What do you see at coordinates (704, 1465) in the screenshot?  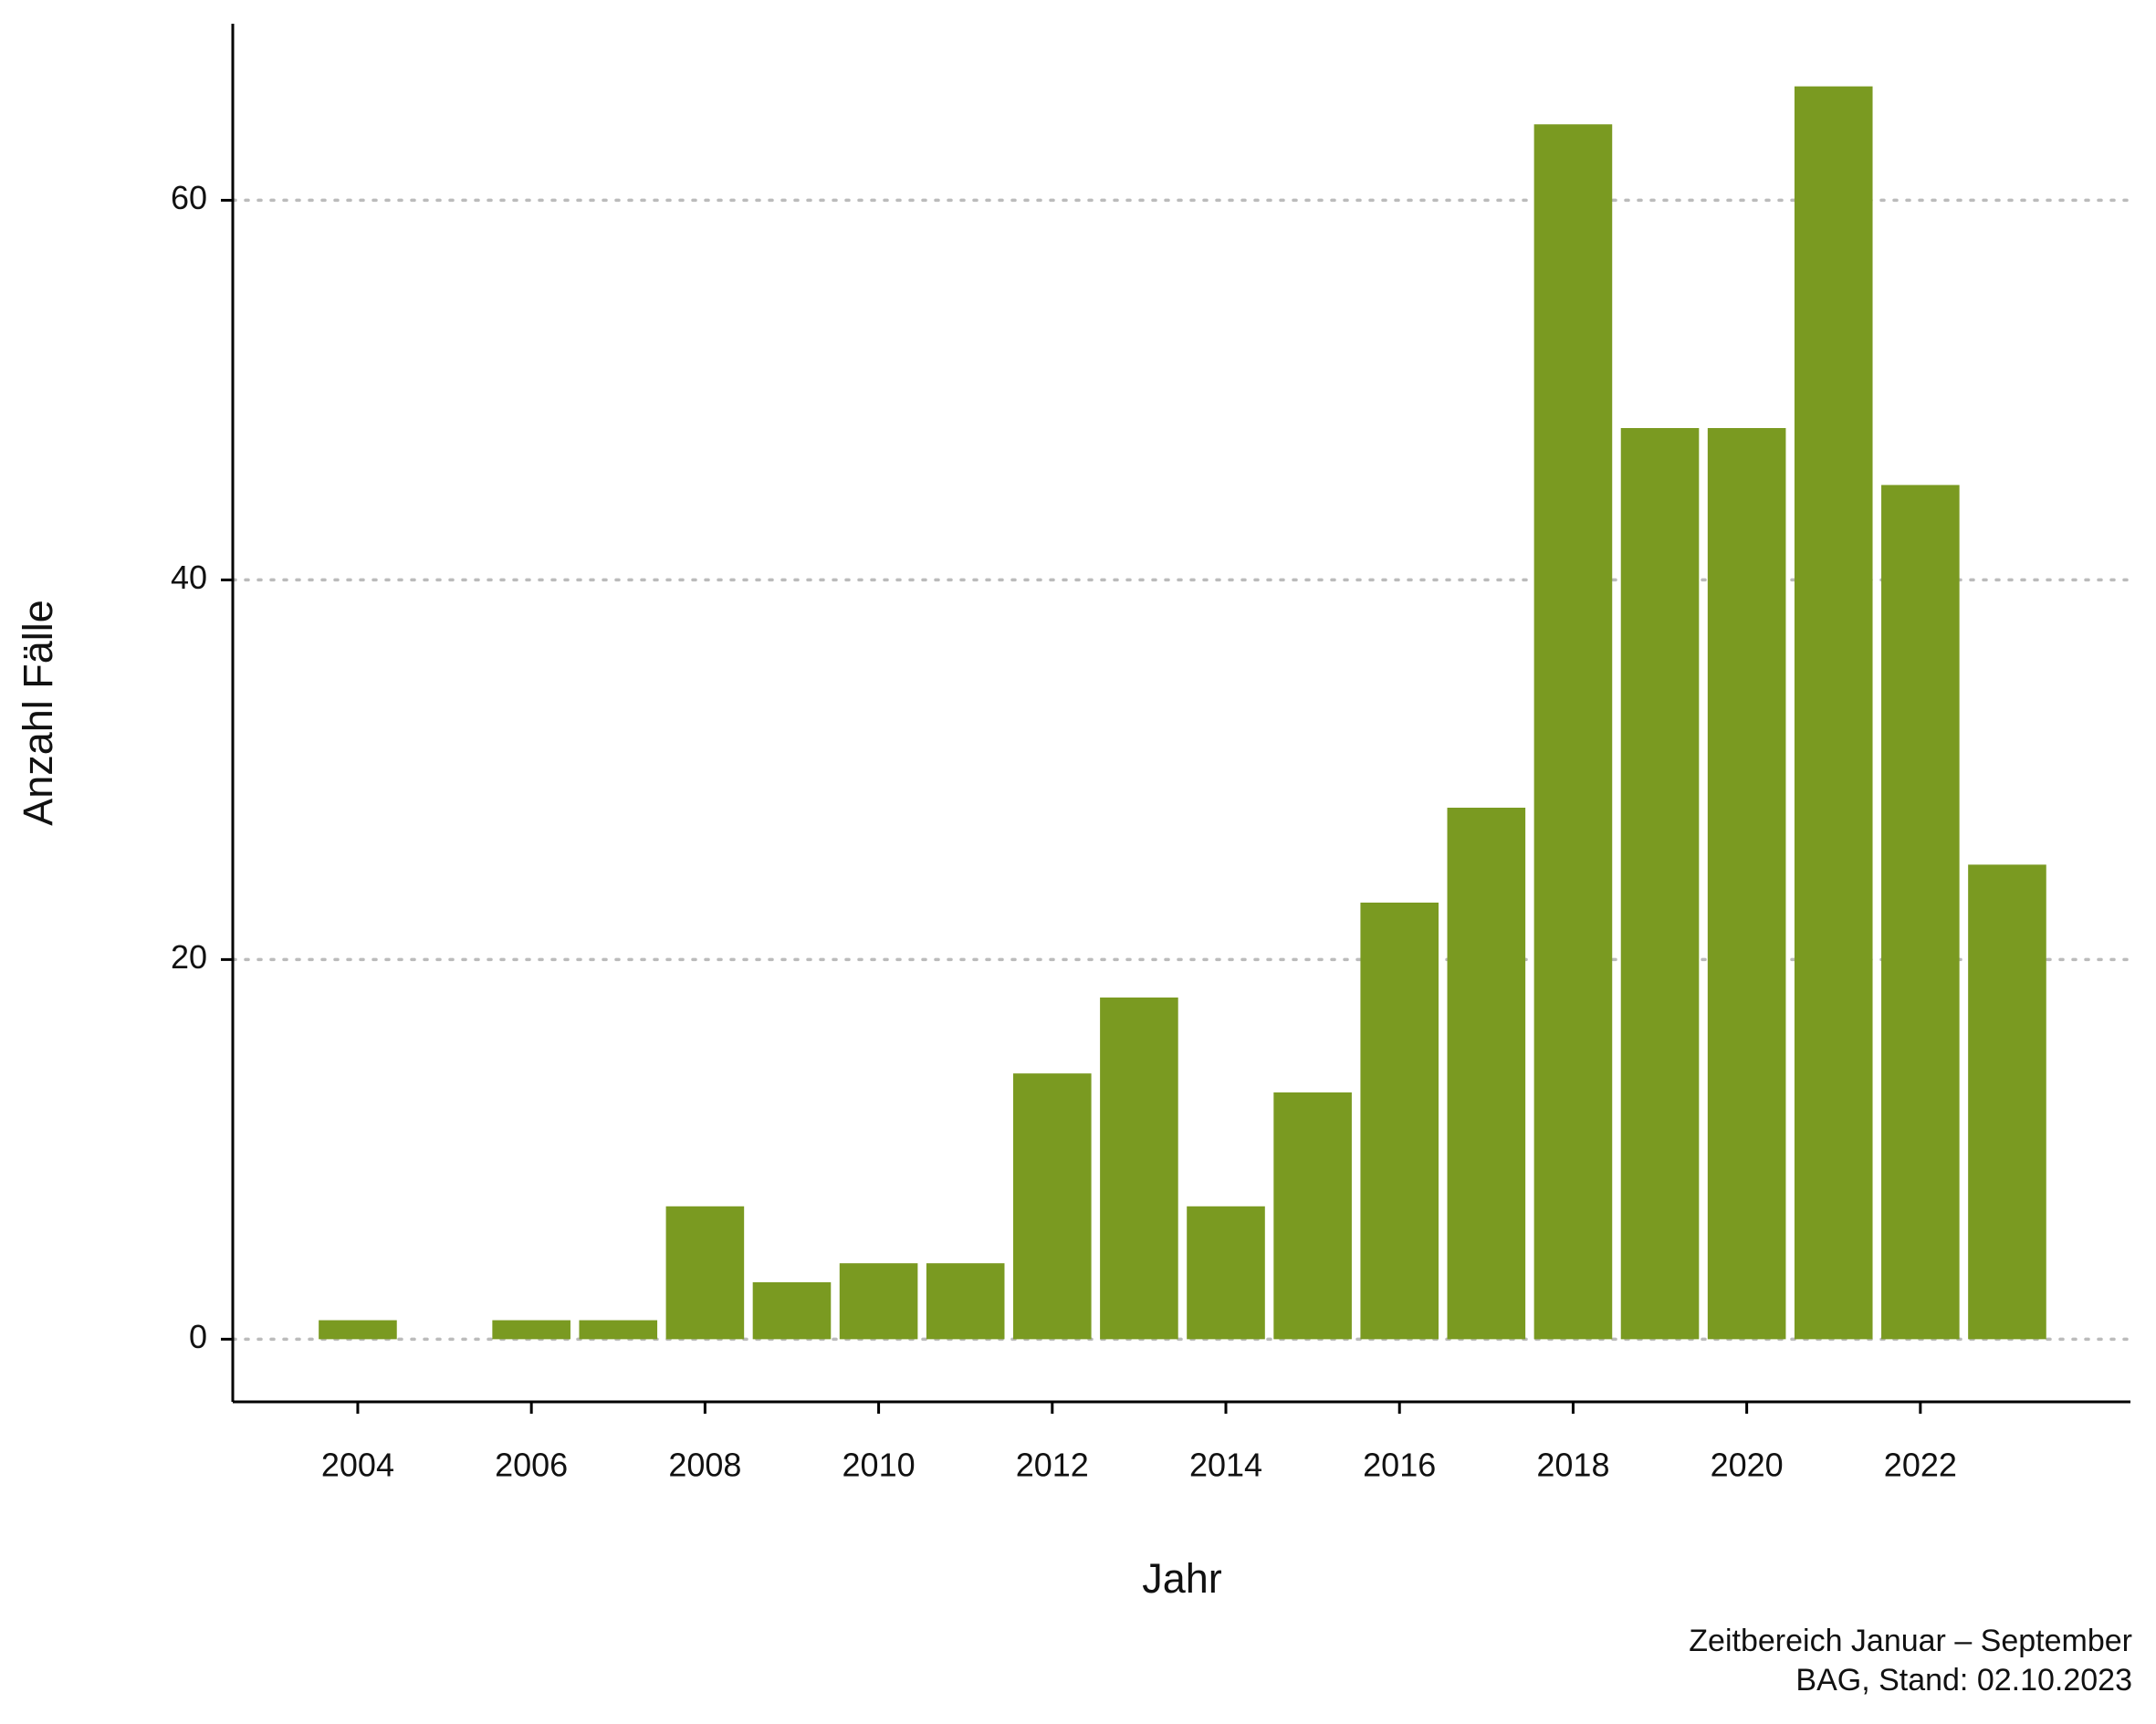 I see `x-tick-label: 2008` at bounding box center [704, 1465].